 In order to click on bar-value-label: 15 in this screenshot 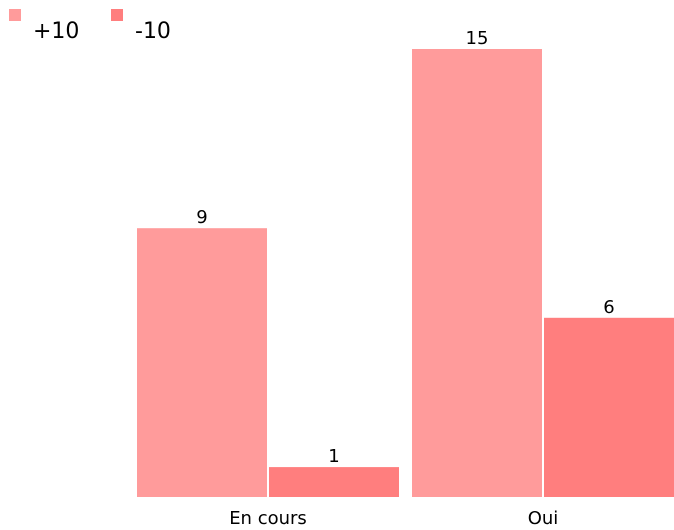, I will do `click(477, 38)`.